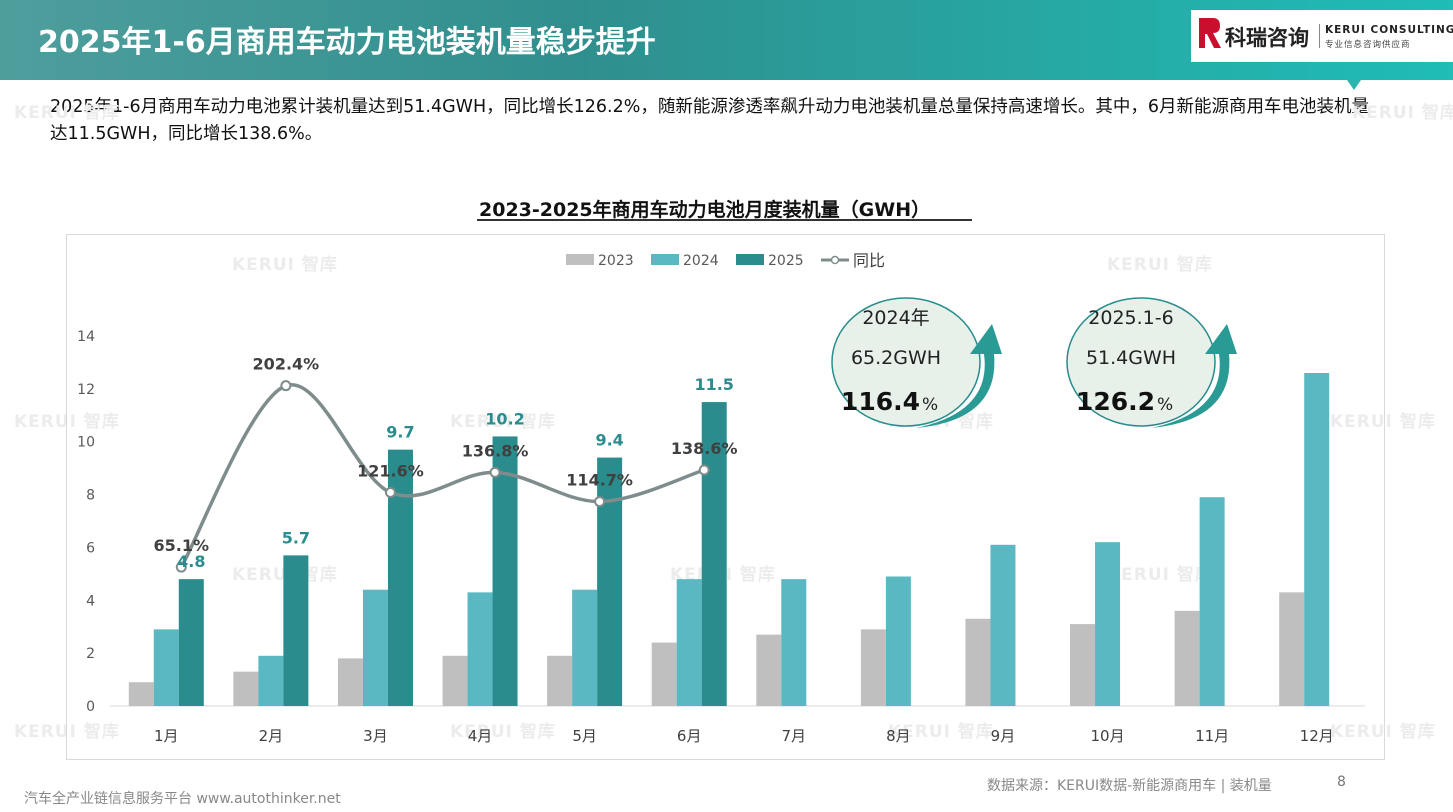  I want to click on x-tick-label: 10月, so click(1107, 736).